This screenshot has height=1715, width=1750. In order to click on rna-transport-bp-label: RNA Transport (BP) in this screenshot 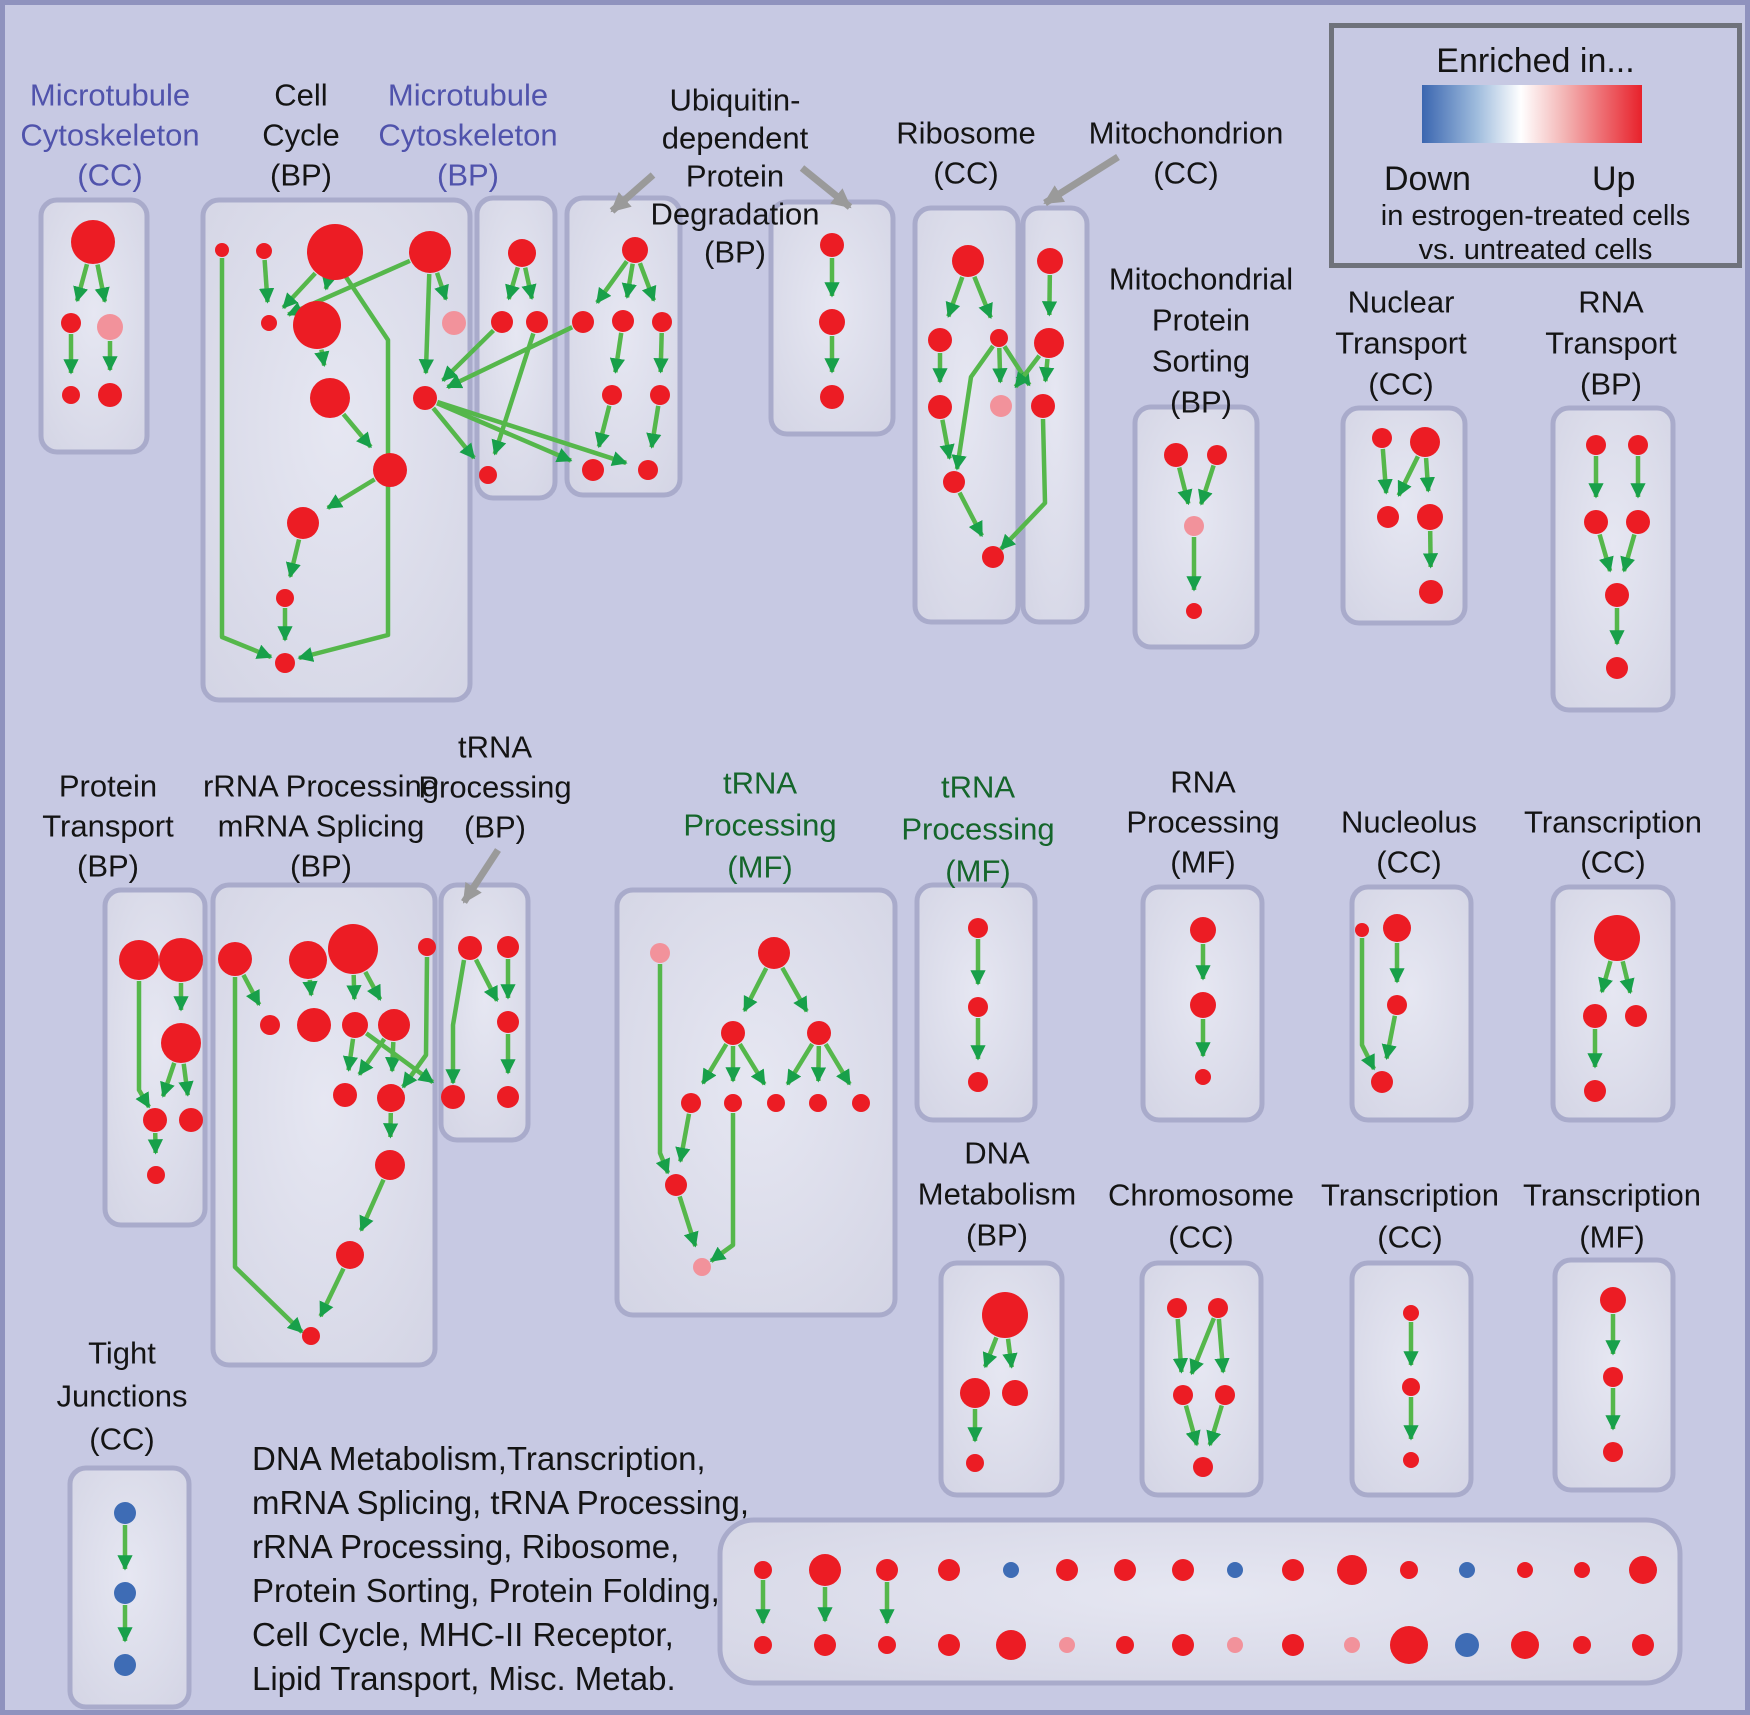, I will do `click(1611, 343)`.